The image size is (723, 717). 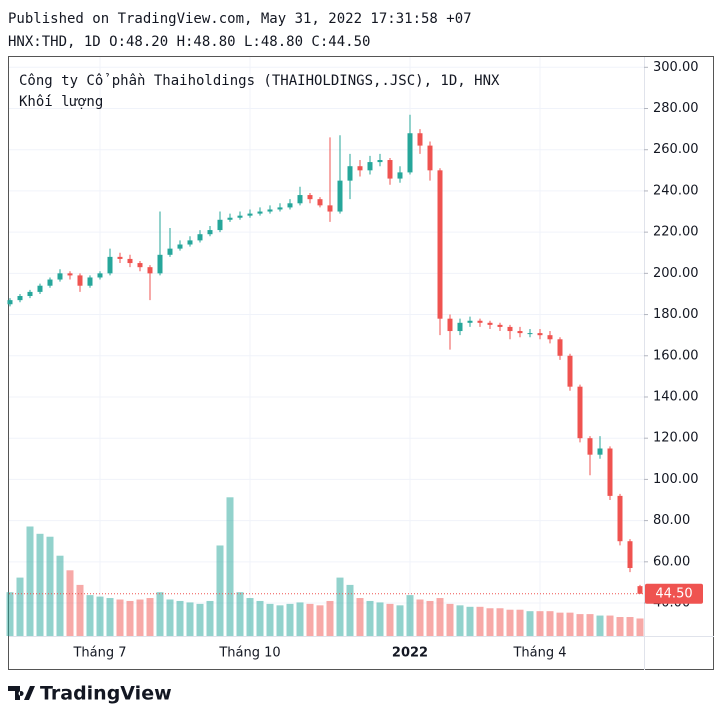 What do you see at coordinates (21, 693) in the screenshot?
I see `logo` at bounding box center [21, 693].